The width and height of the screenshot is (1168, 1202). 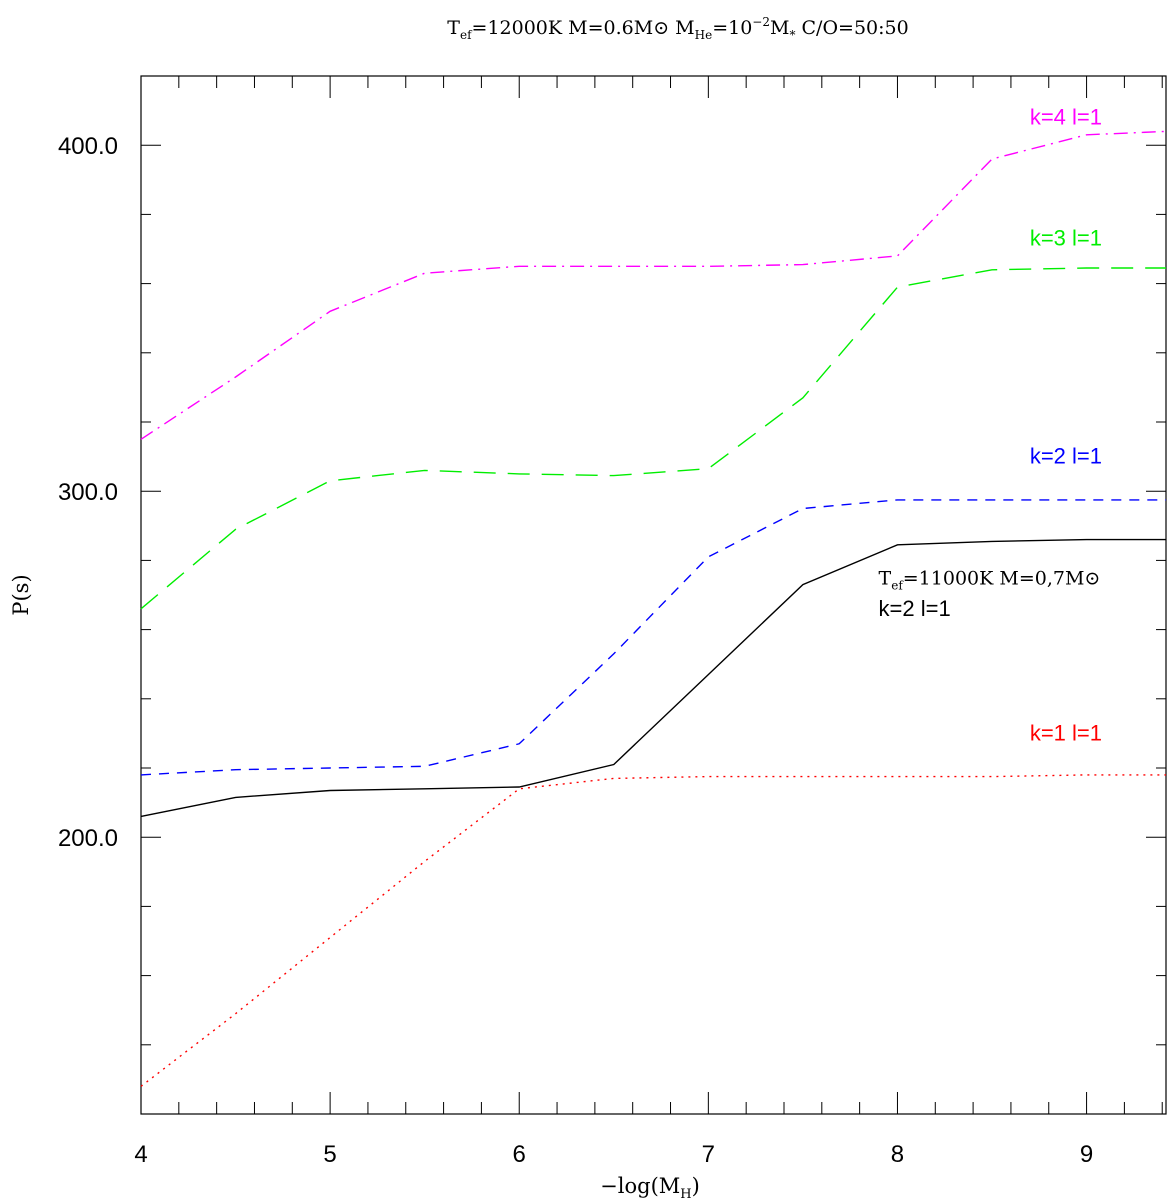 I want to click on x-tick-label: 6, so click(x=519, y=1154).